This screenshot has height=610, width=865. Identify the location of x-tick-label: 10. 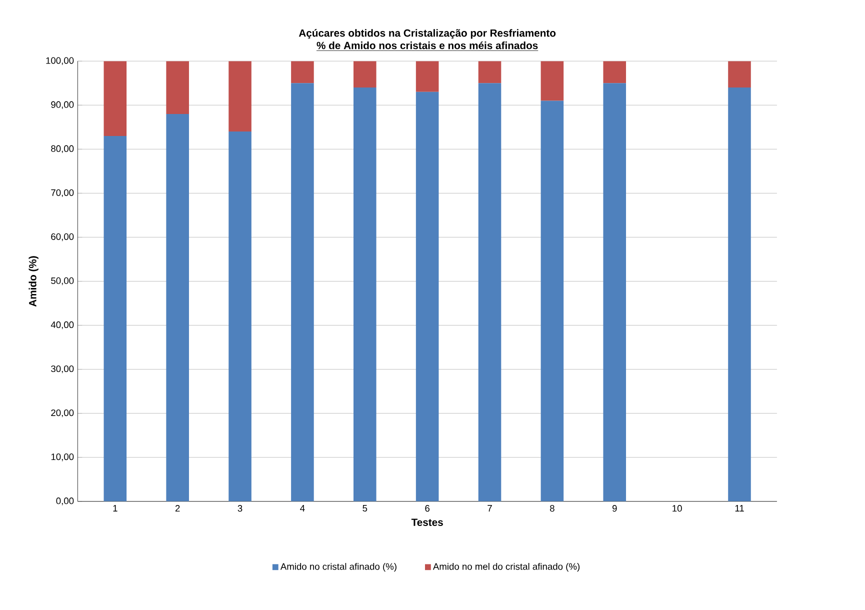
(677, 508).